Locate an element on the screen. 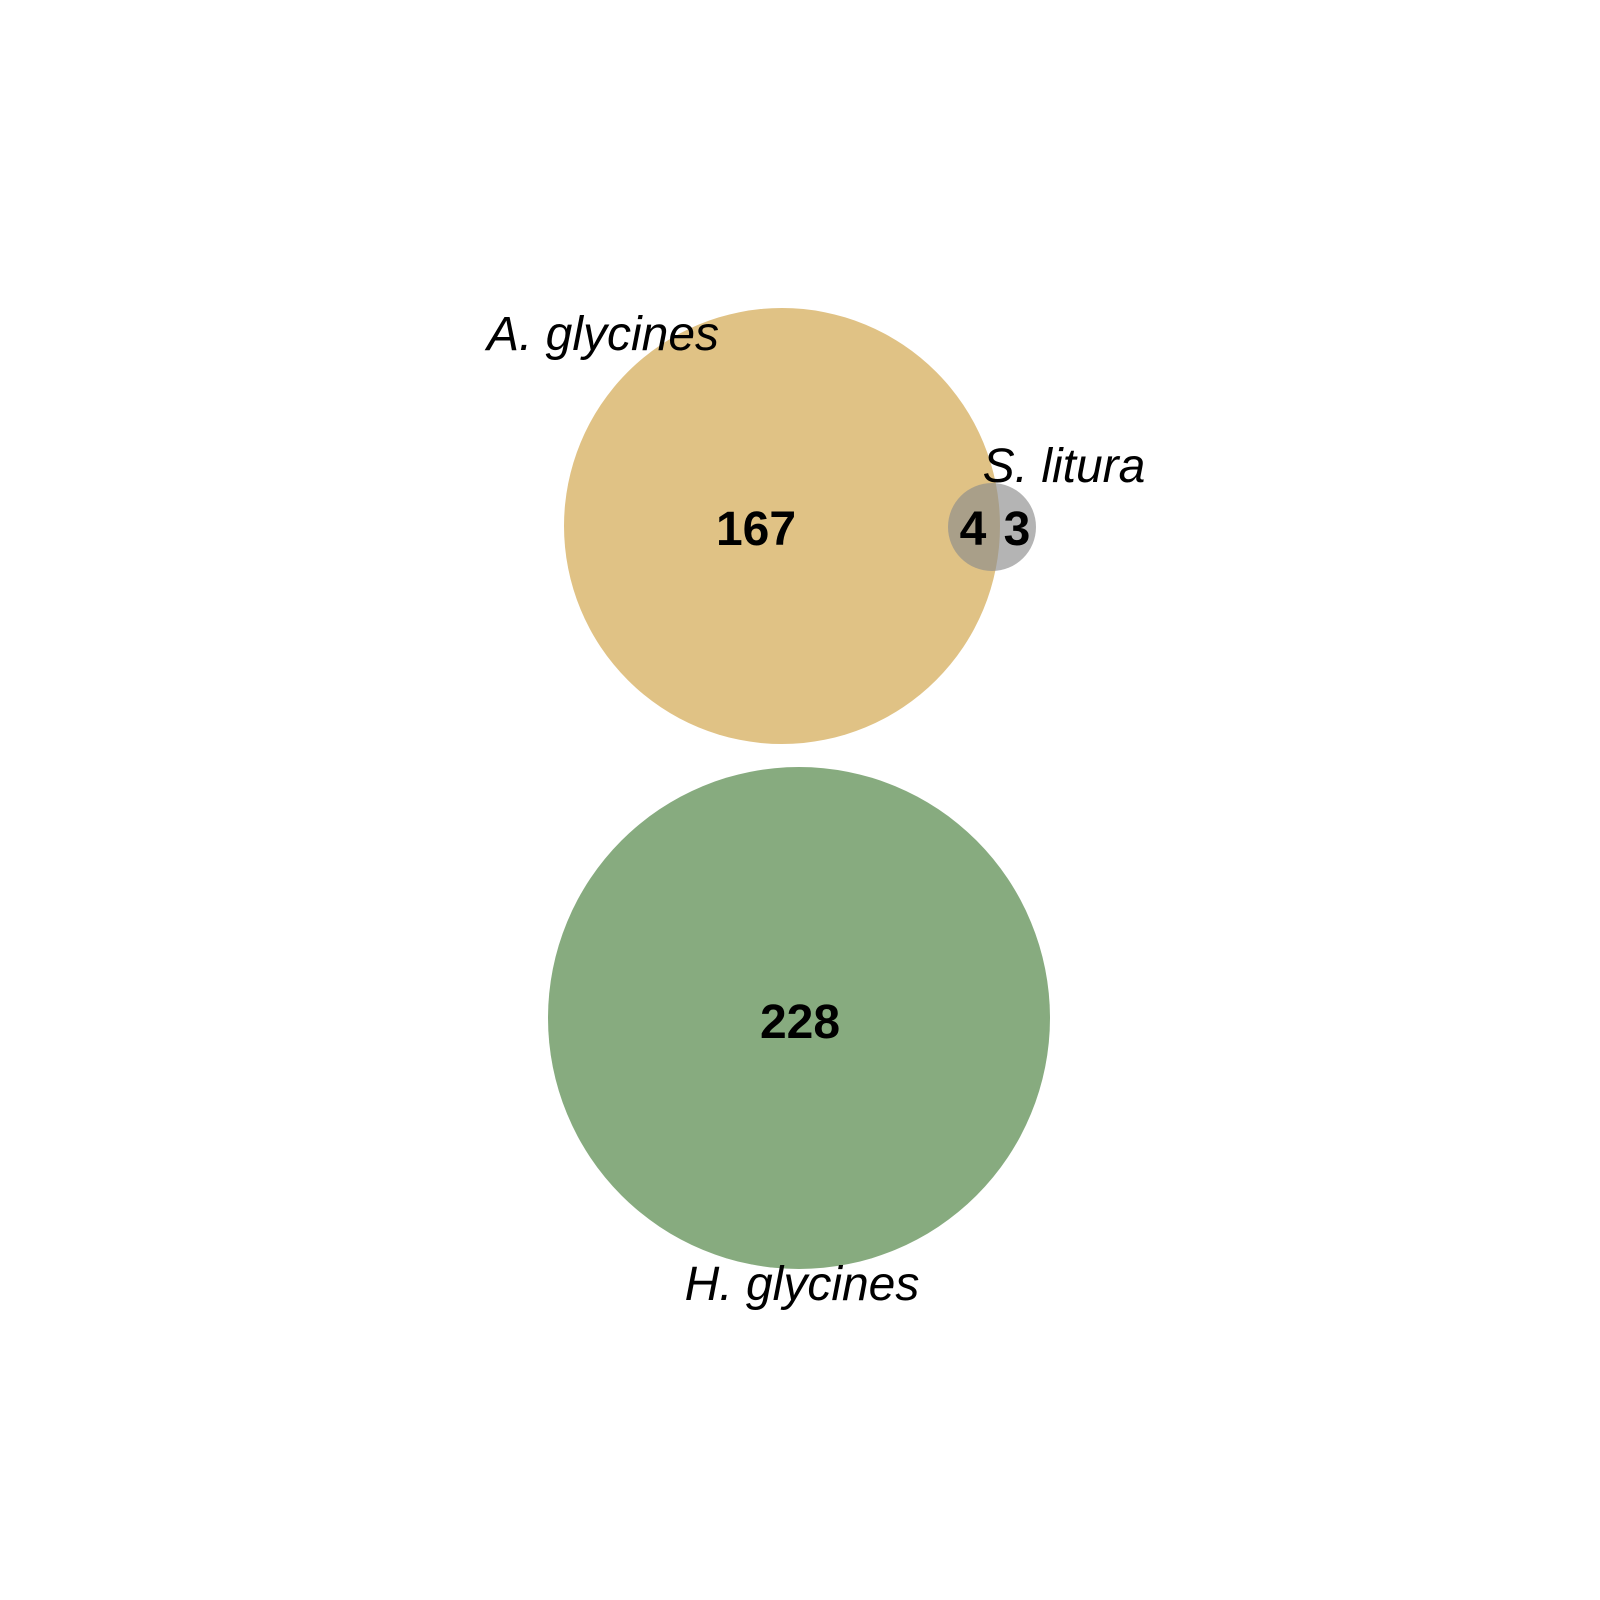 This screenshot has width=1600, height=1600. set-circle-h-glycines is located at coordinates (799, 1018).